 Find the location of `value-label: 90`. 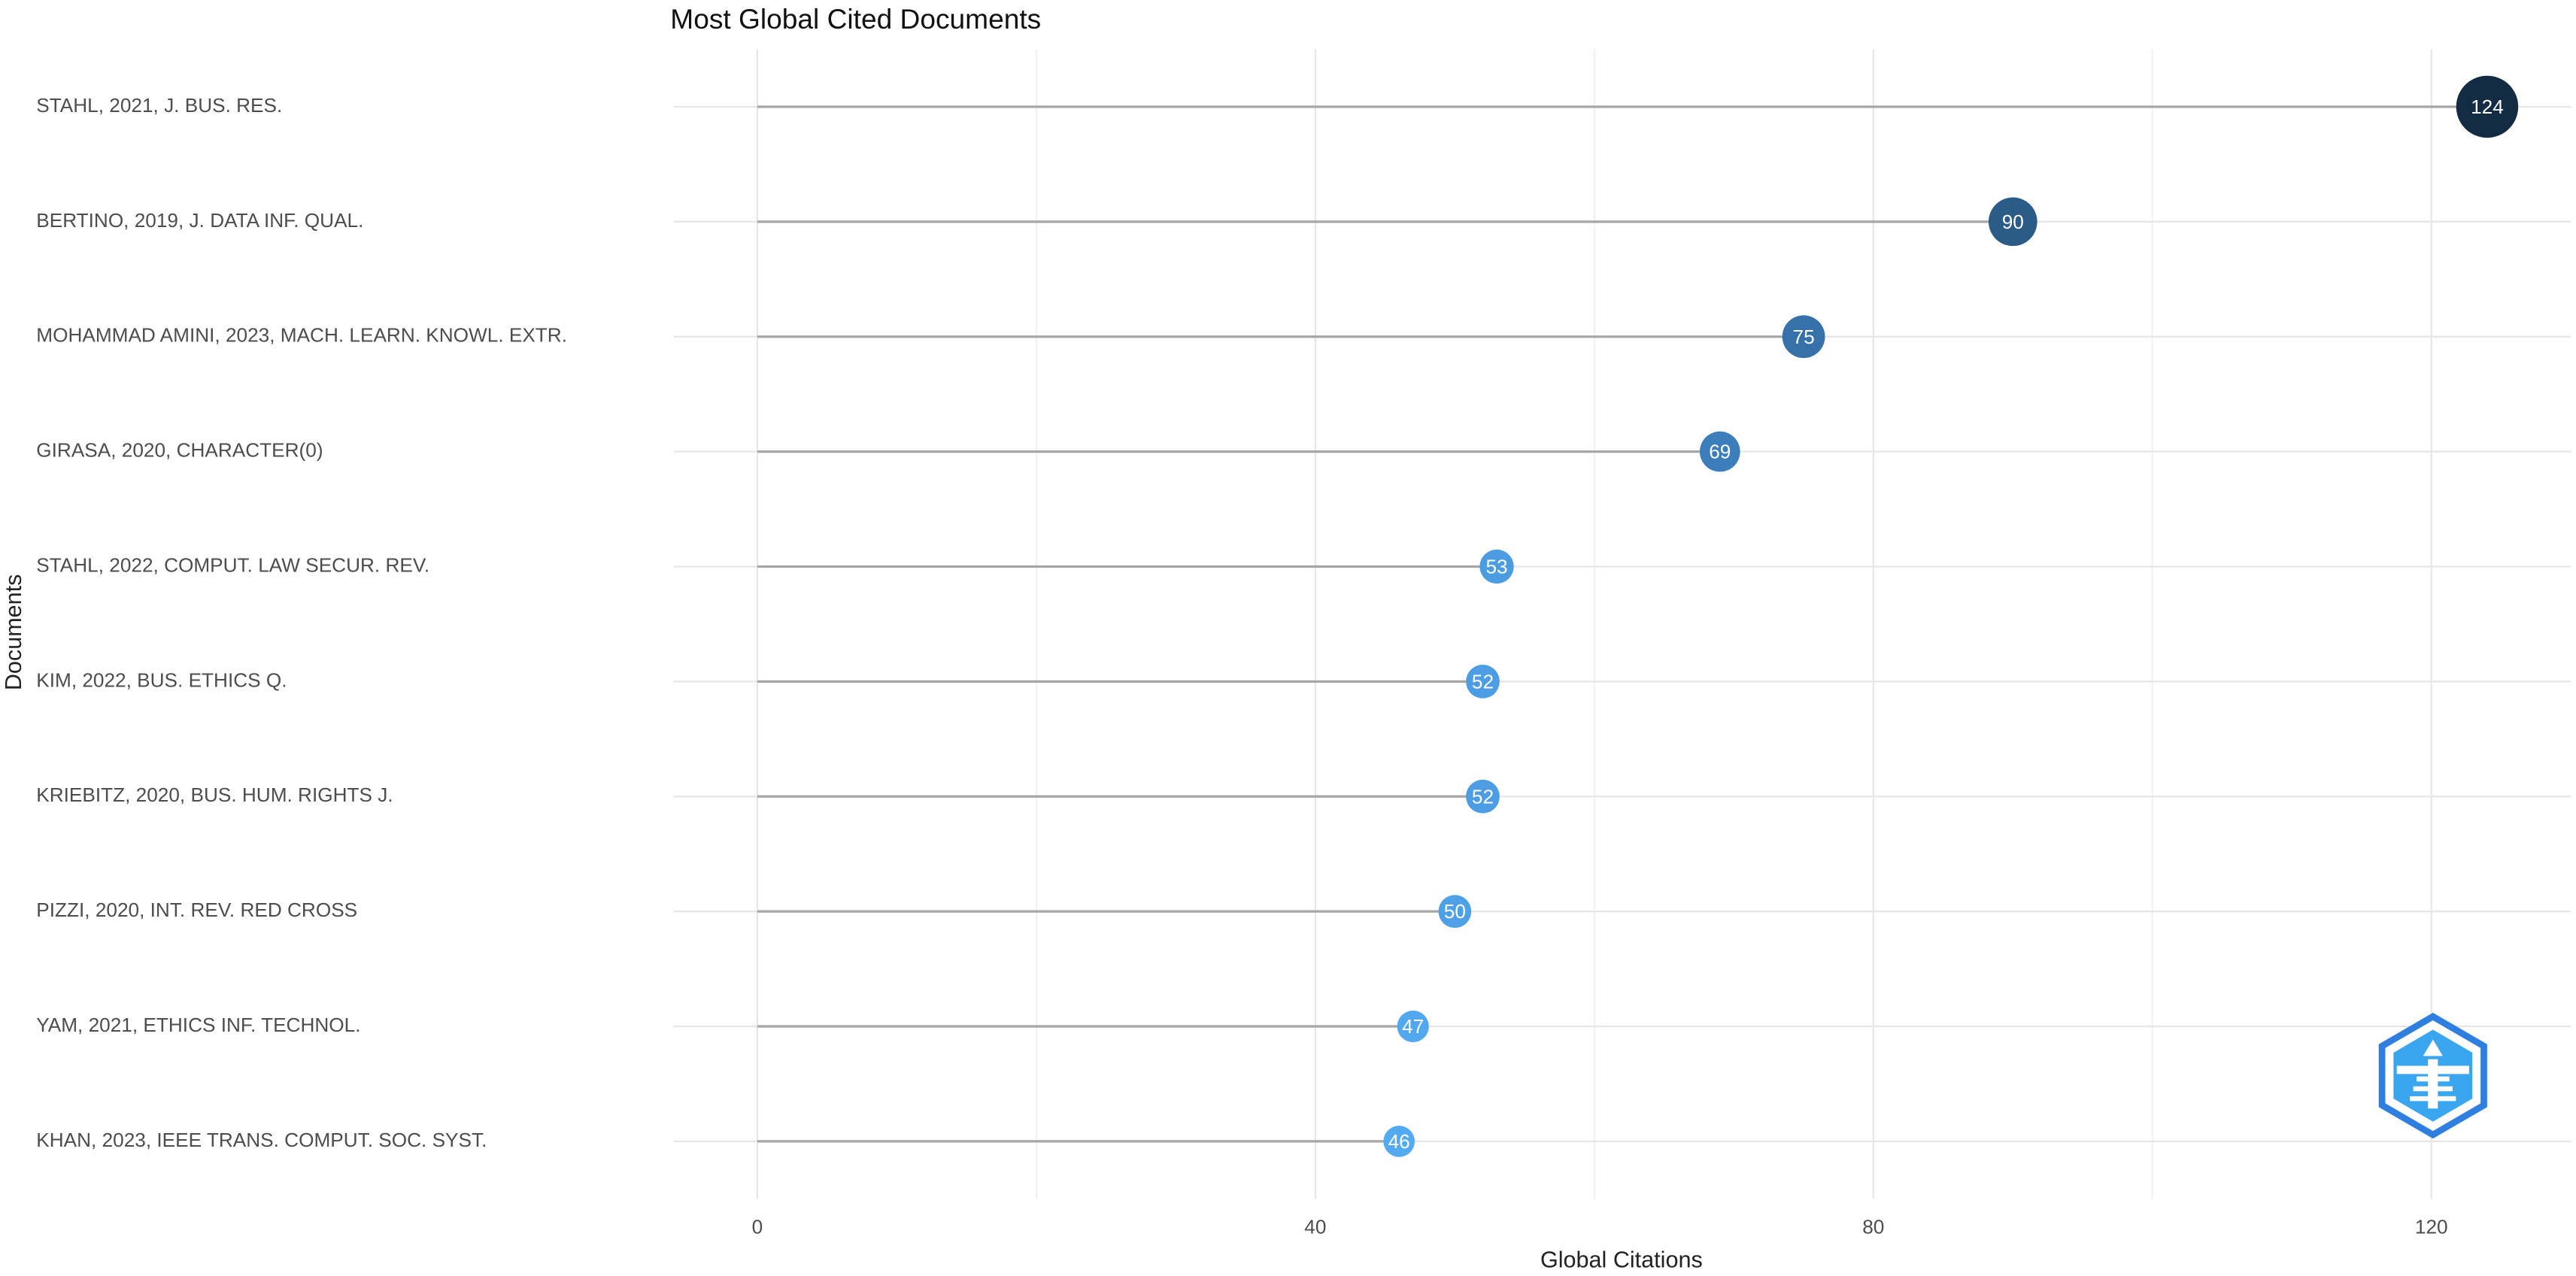

value-label: 90 is located at coordinates (2013, 222).